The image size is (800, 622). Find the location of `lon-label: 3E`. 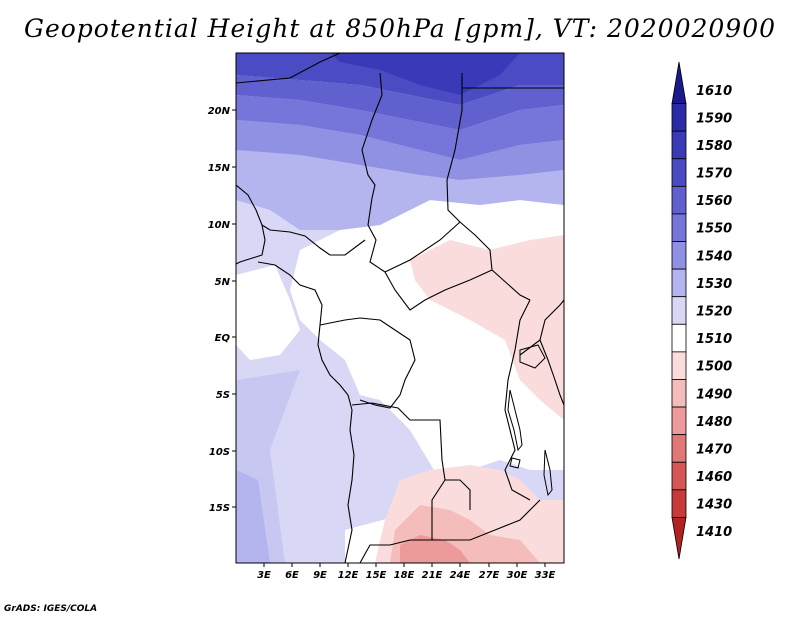

lon-label: 3E is located at coordinates (264, 575).